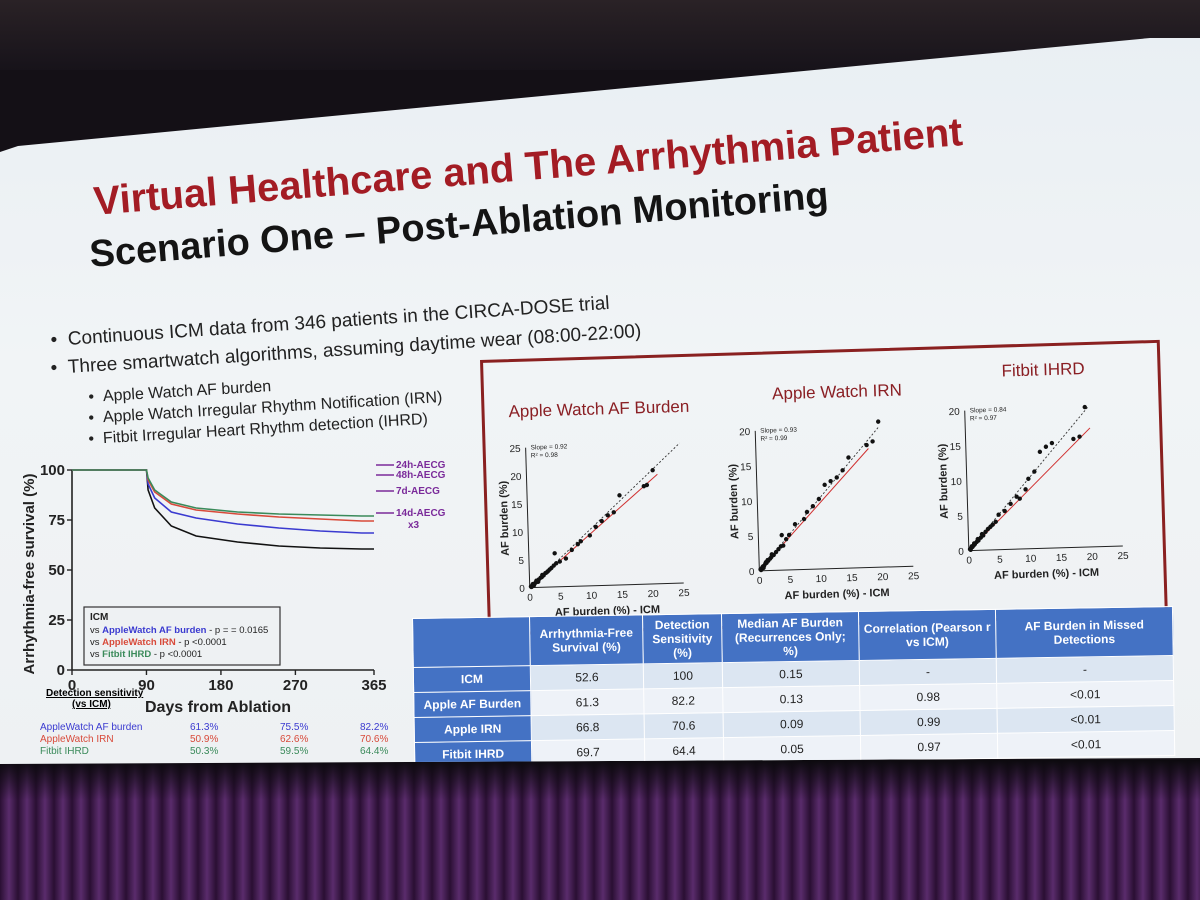 The height and width of the screenshot is (900, 1200). What do you see at coordinates (154, 630) in the screenshot?
I see `inset-legend-name: AppleWatch AF burden` at bounding box center [154, 630].